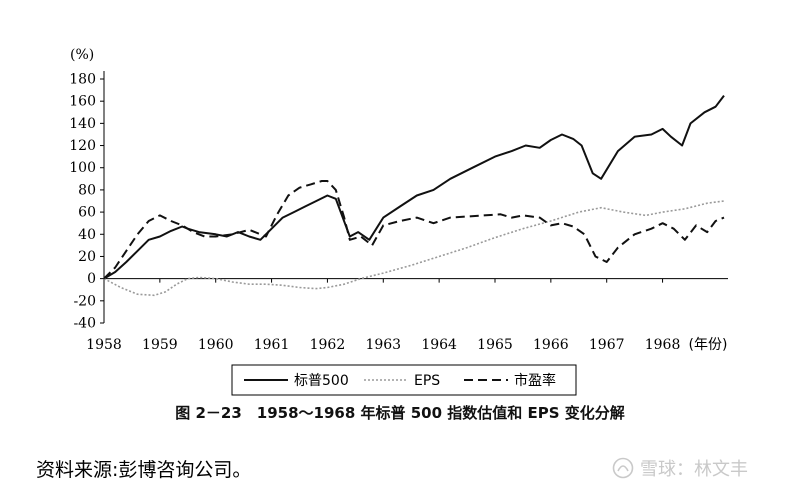  Describe the element at coordinates (82, 124) in the screenshot. I see `y-tick-label: 140` at that location.